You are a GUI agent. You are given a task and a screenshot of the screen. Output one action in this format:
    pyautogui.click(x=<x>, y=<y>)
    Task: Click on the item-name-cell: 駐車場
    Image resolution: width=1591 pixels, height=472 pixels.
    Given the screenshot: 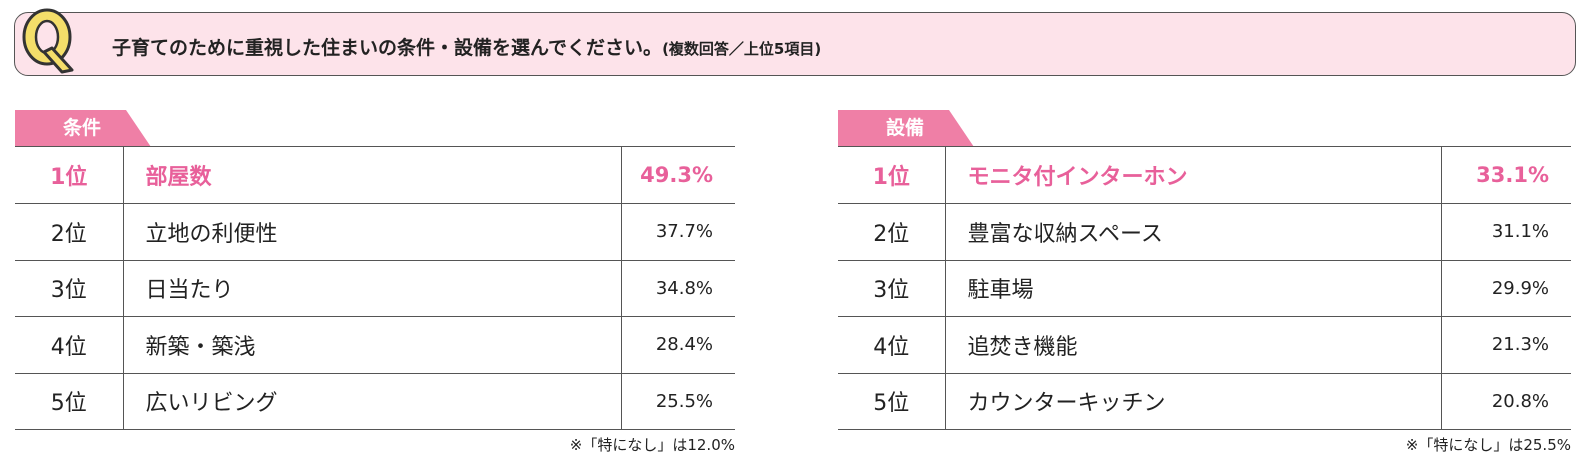 What is the action you would take?
    pyautogui.click(x=1193, y=288)
    